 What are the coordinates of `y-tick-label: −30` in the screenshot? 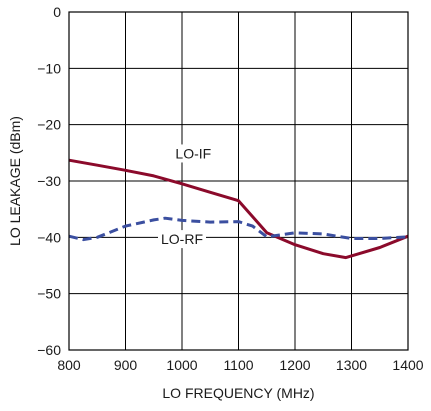 It's located at (49, 181).